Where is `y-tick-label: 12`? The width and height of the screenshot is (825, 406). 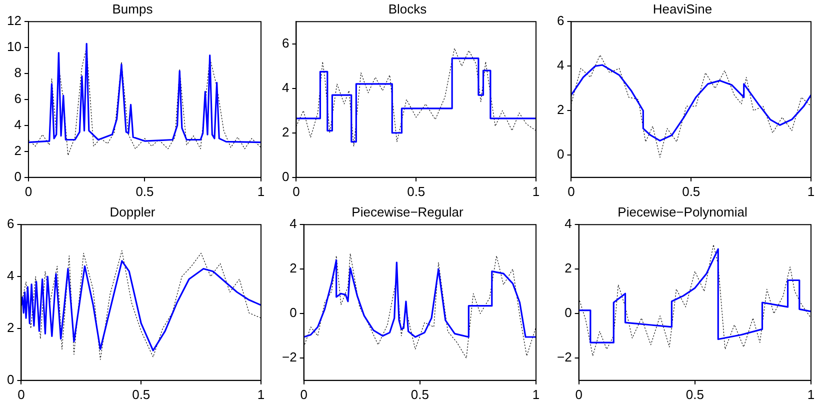 y-tick-label: 12 is located at coordinates (14, 20).